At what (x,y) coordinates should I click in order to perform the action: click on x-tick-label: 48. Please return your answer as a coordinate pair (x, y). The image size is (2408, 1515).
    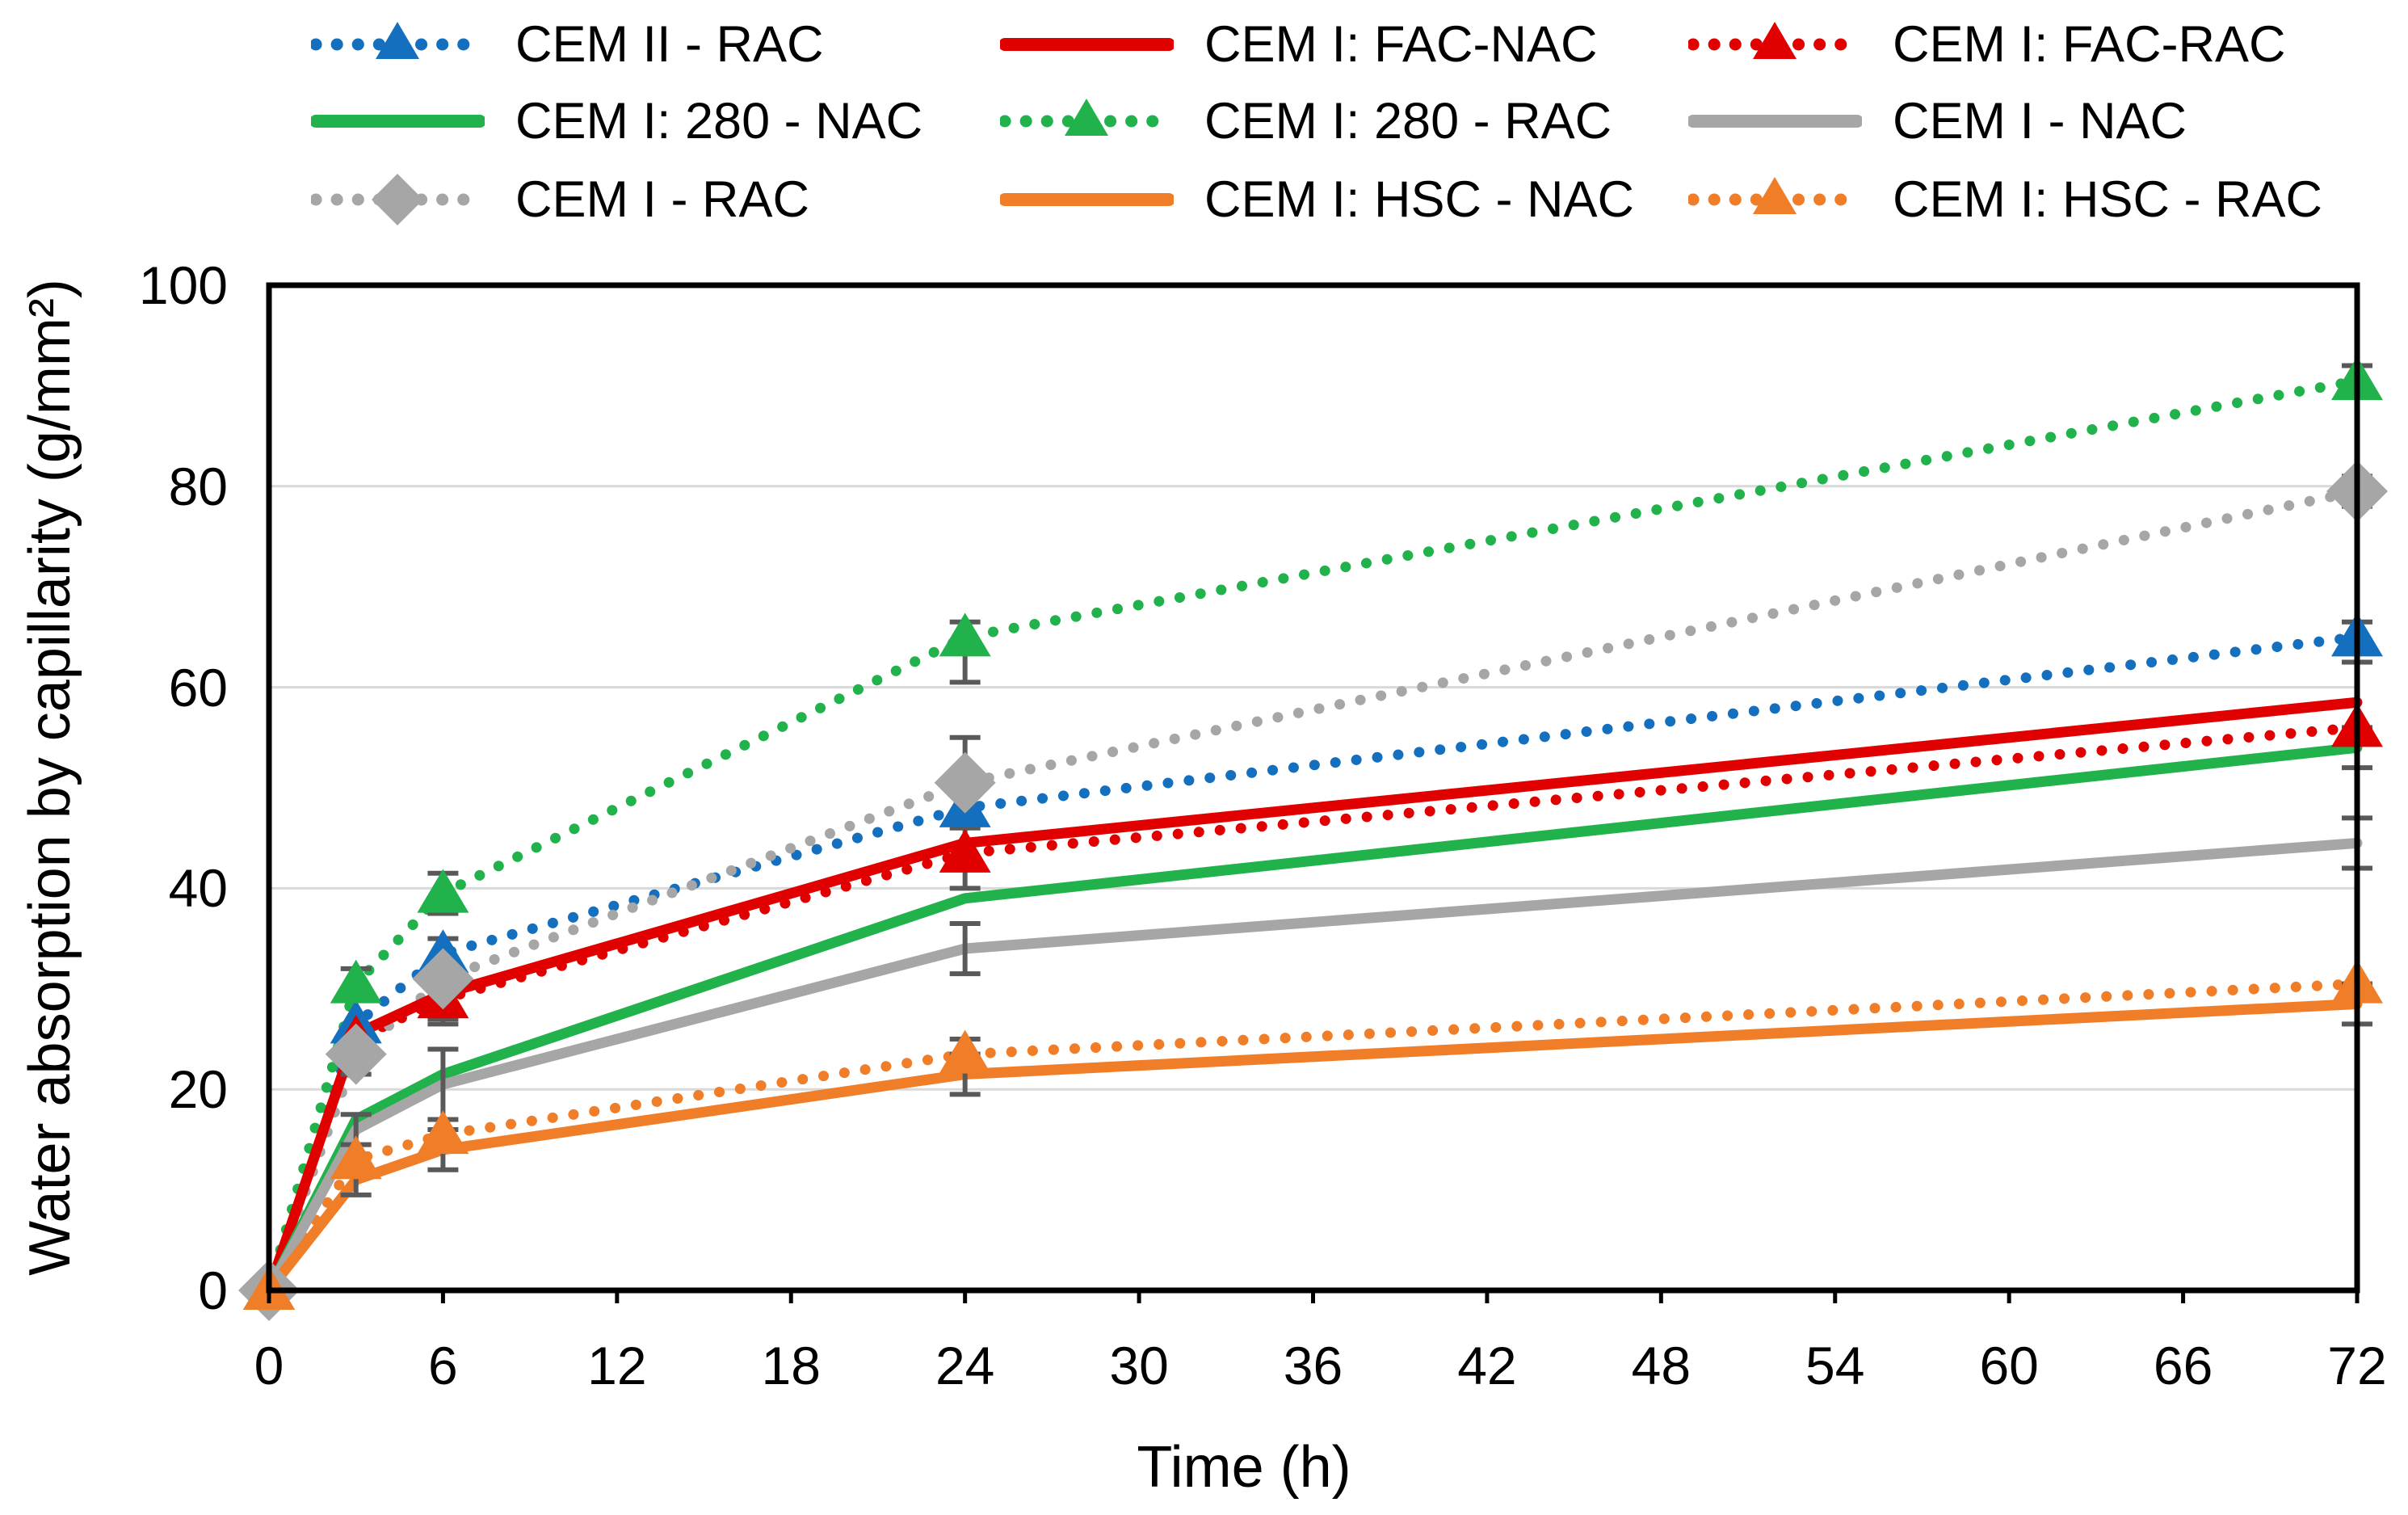
    Looking at the image, I should click on (1661, 1365).